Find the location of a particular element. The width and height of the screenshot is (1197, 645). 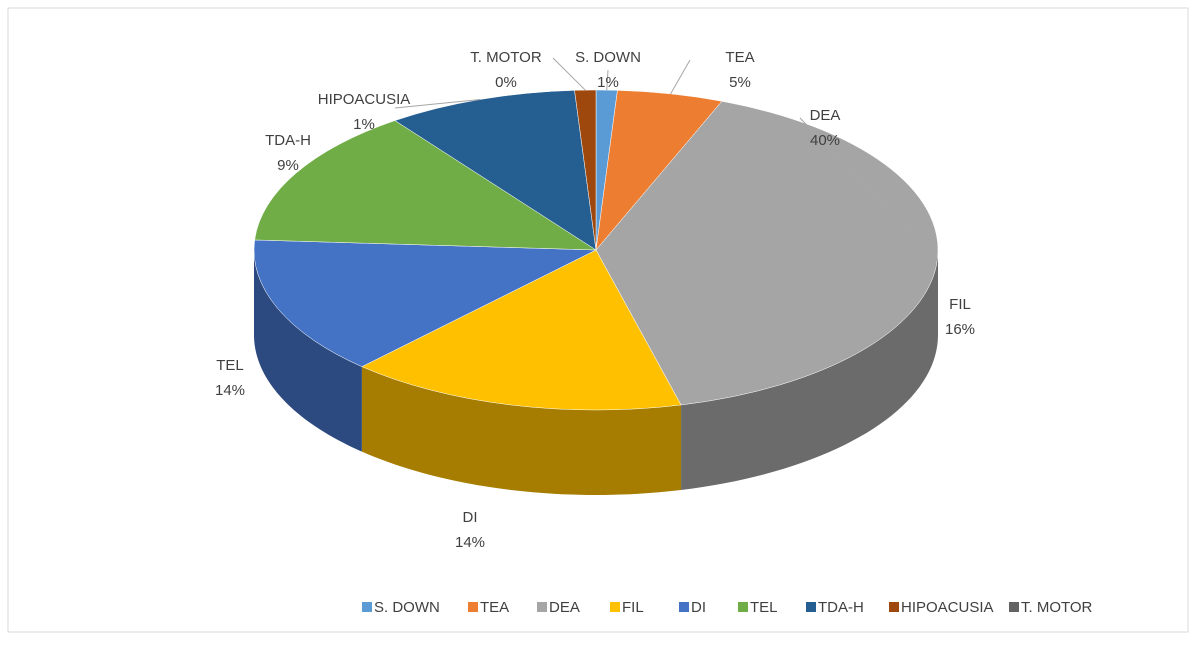

legend-label: T. MOTOR is located at coordinates (1057, 607).